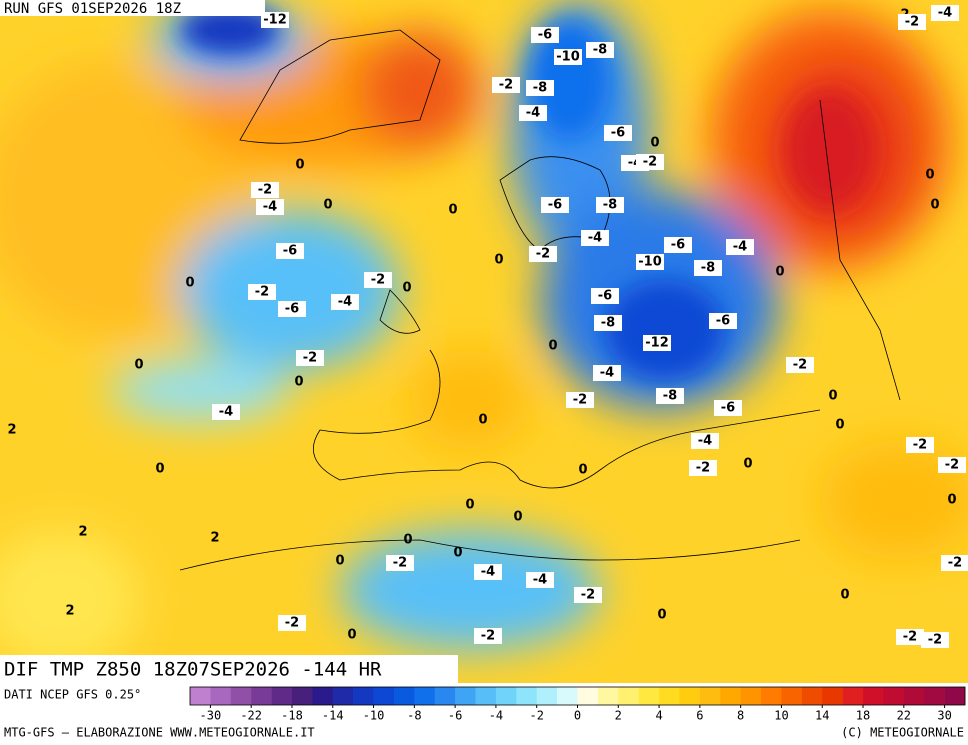 The height and width of the screenshot is (745, 968). I want to click on colorbar-tick-label: 8, so click(740, 716).